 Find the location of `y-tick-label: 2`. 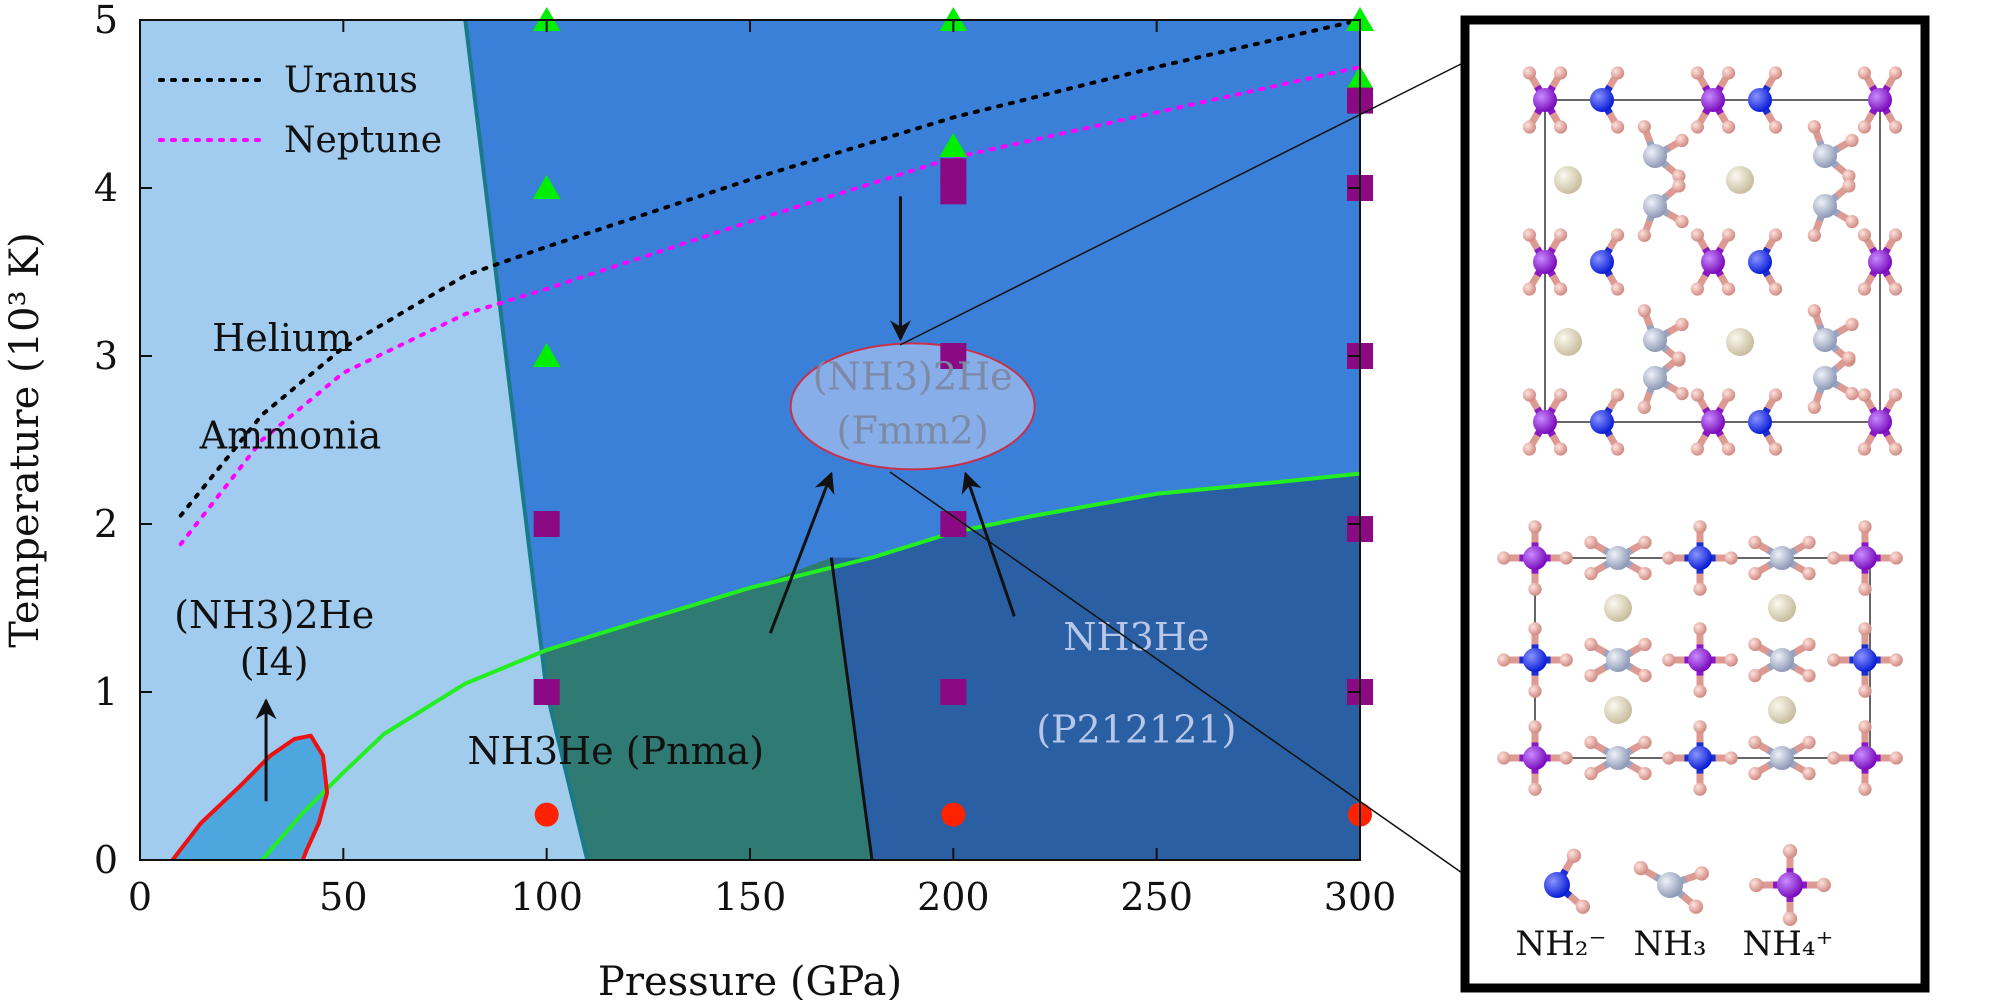

y-tick-label: 2 is located at coordinates (106, 524).